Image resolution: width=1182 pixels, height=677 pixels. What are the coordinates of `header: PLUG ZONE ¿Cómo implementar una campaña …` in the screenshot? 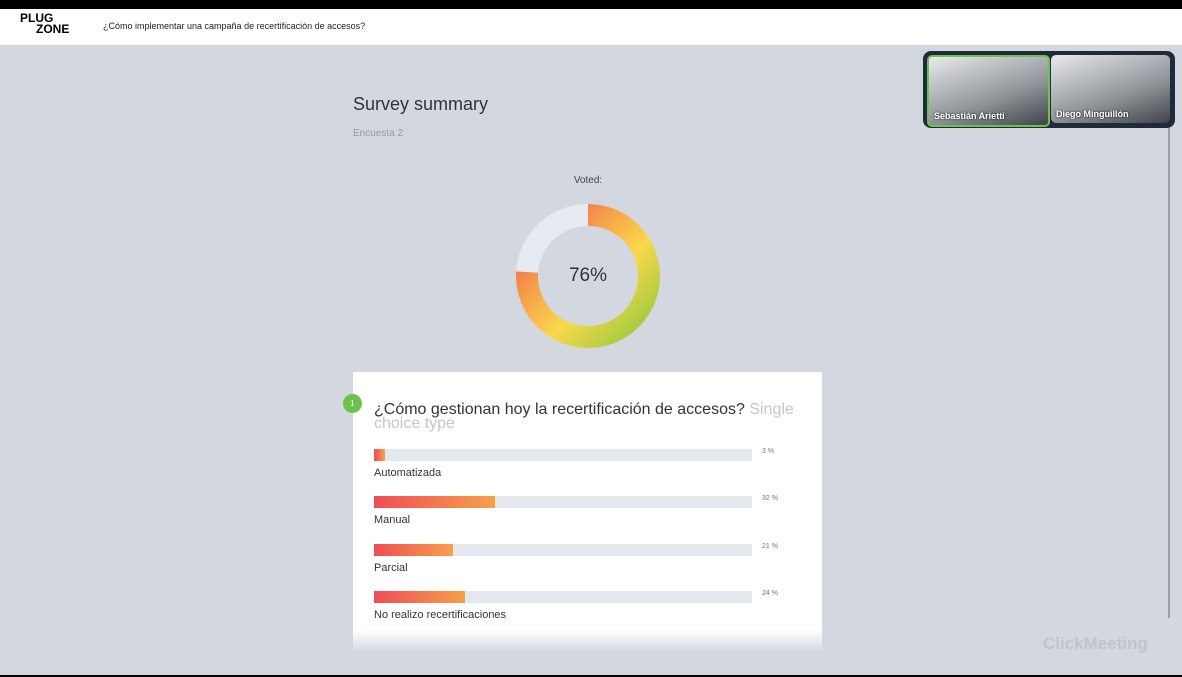 It's located at (591, 27).